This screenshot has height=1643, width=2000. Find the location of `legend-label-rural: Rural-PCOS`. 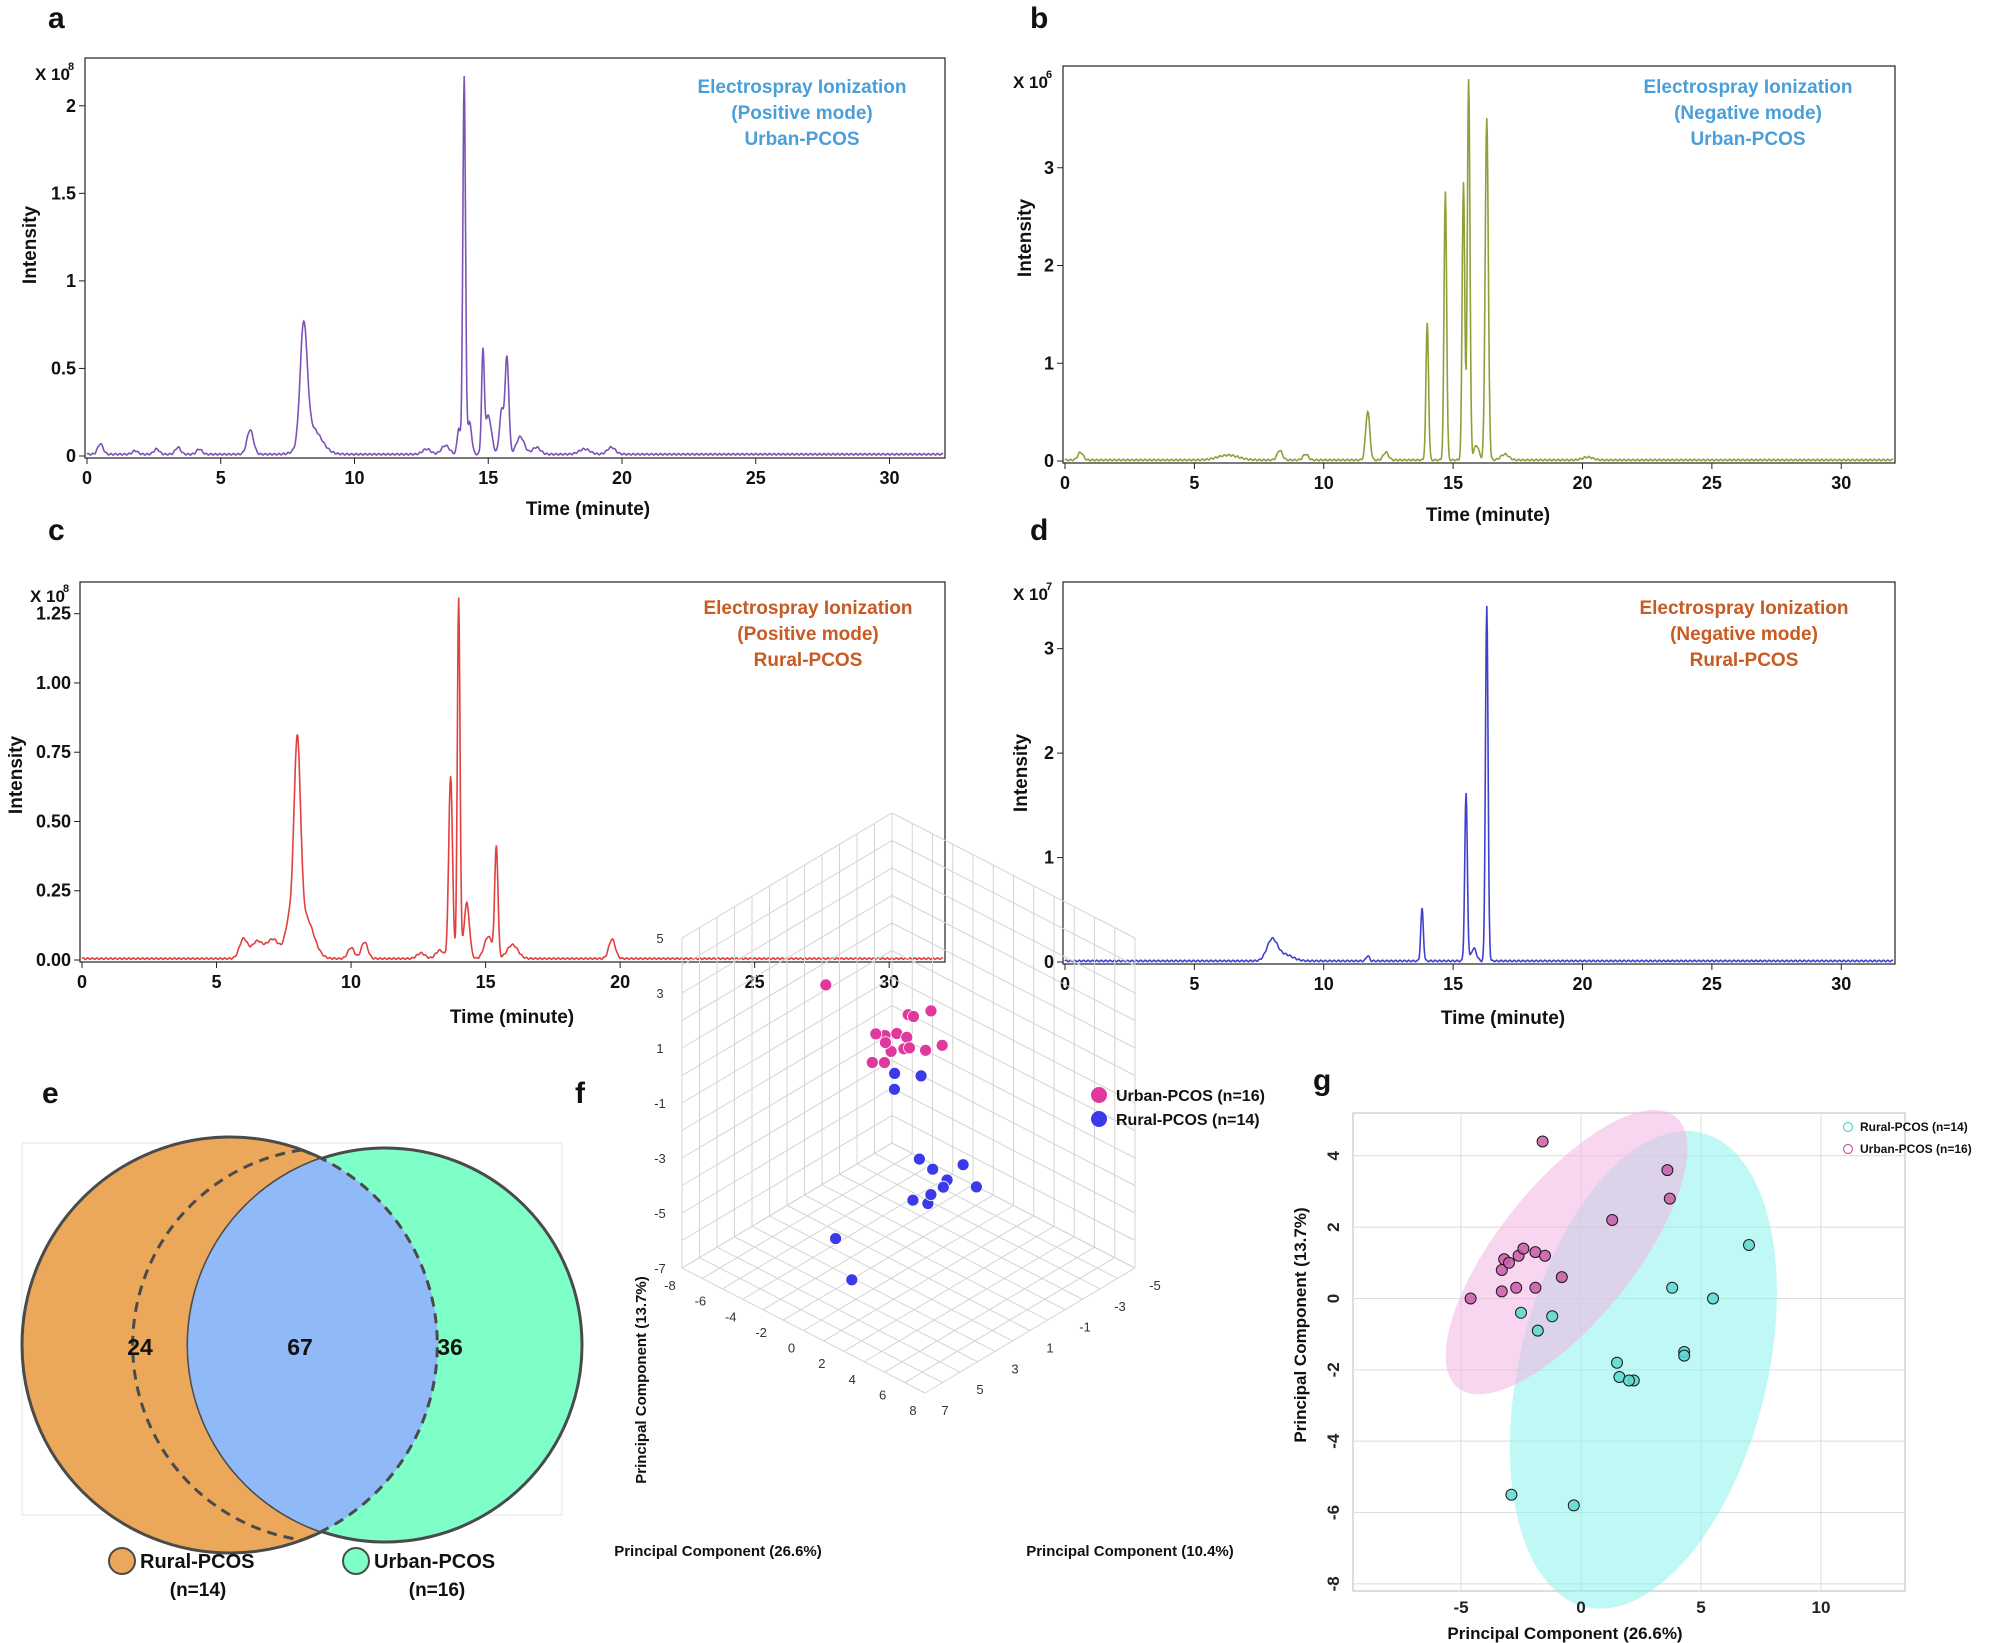

legend-label-rural: Rural-PCOS is located at coordinates (197, 1562).